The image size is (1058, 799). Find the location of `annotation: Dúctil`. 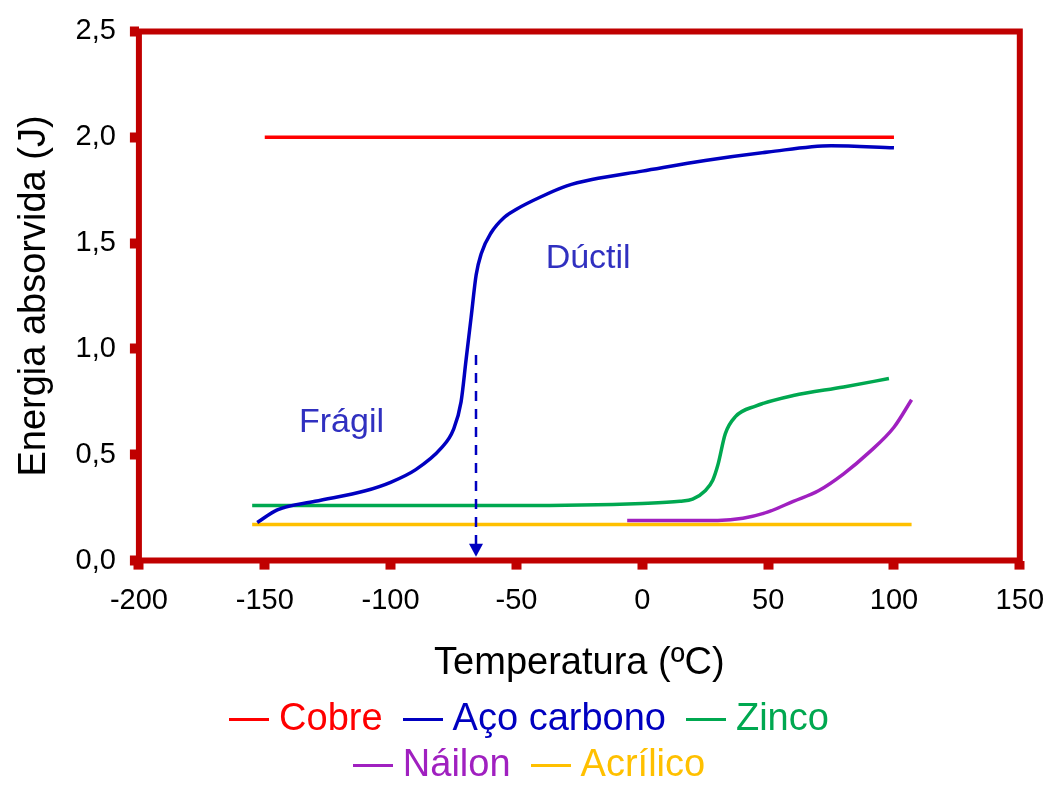

annotation: Dúctil is located at coordinates (588, 256).